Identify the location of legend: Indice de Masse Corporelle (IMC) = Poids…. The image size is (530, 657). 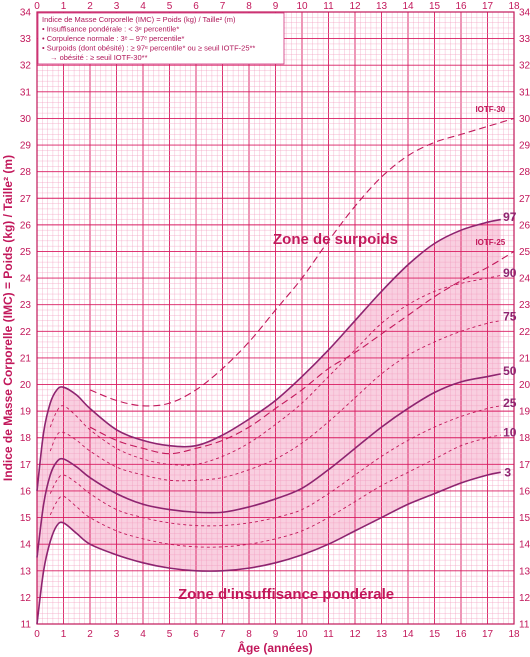
(161, 38).